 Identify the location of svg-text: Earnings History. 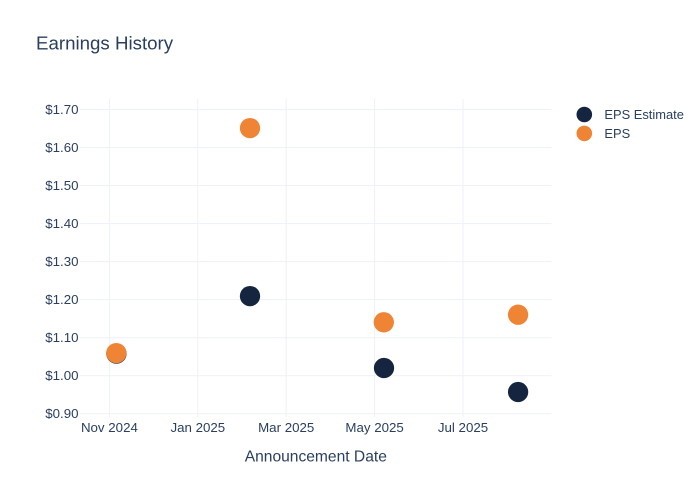
(105, 43).